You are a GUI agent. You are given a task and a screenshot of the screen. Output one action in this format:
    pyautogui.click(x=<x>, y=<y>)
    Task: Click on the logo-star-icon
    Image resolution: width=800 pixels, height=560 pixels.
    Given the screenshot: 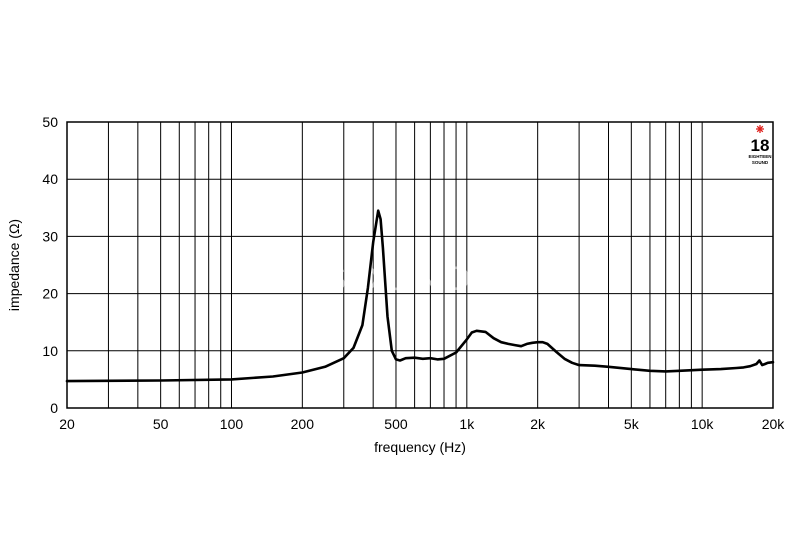 What is the action you would take?
    pyautogui.click(x=760, y=129)
    